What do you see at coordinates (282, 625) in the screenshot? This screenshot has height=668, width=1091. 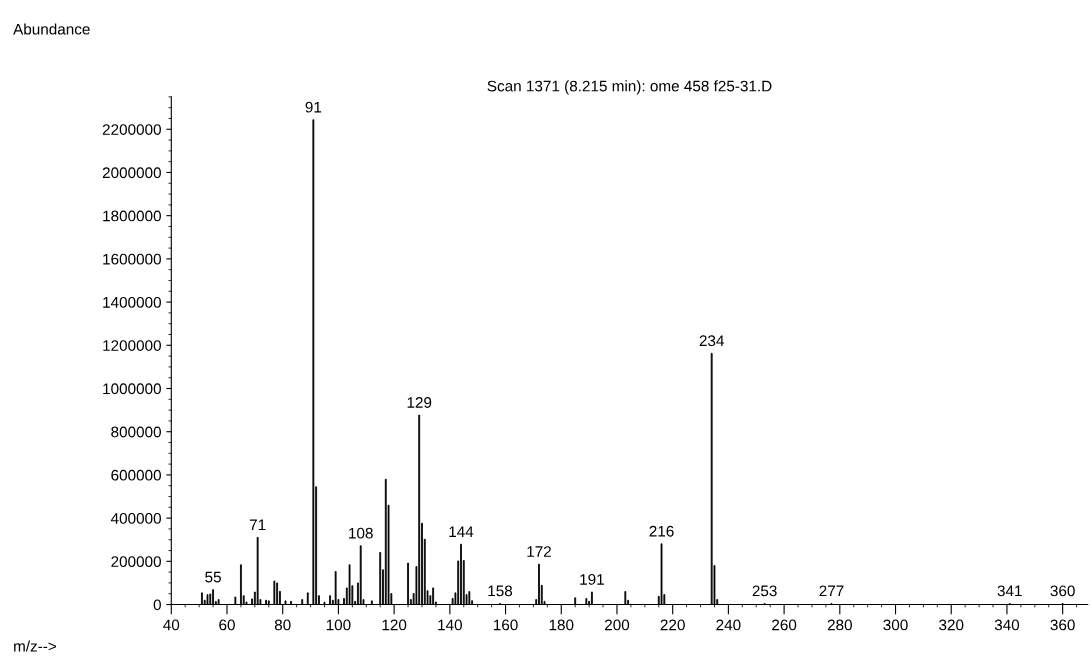 I see `x-tick-label: 80` at bounding box center [282, 625].